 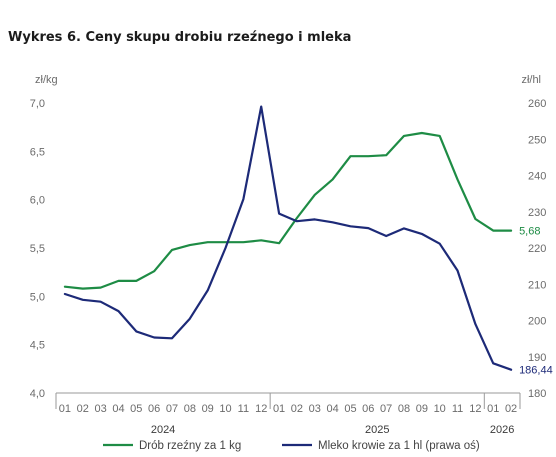 I want to click on left-tick-label: 7,0, so click(x=37, y=104).